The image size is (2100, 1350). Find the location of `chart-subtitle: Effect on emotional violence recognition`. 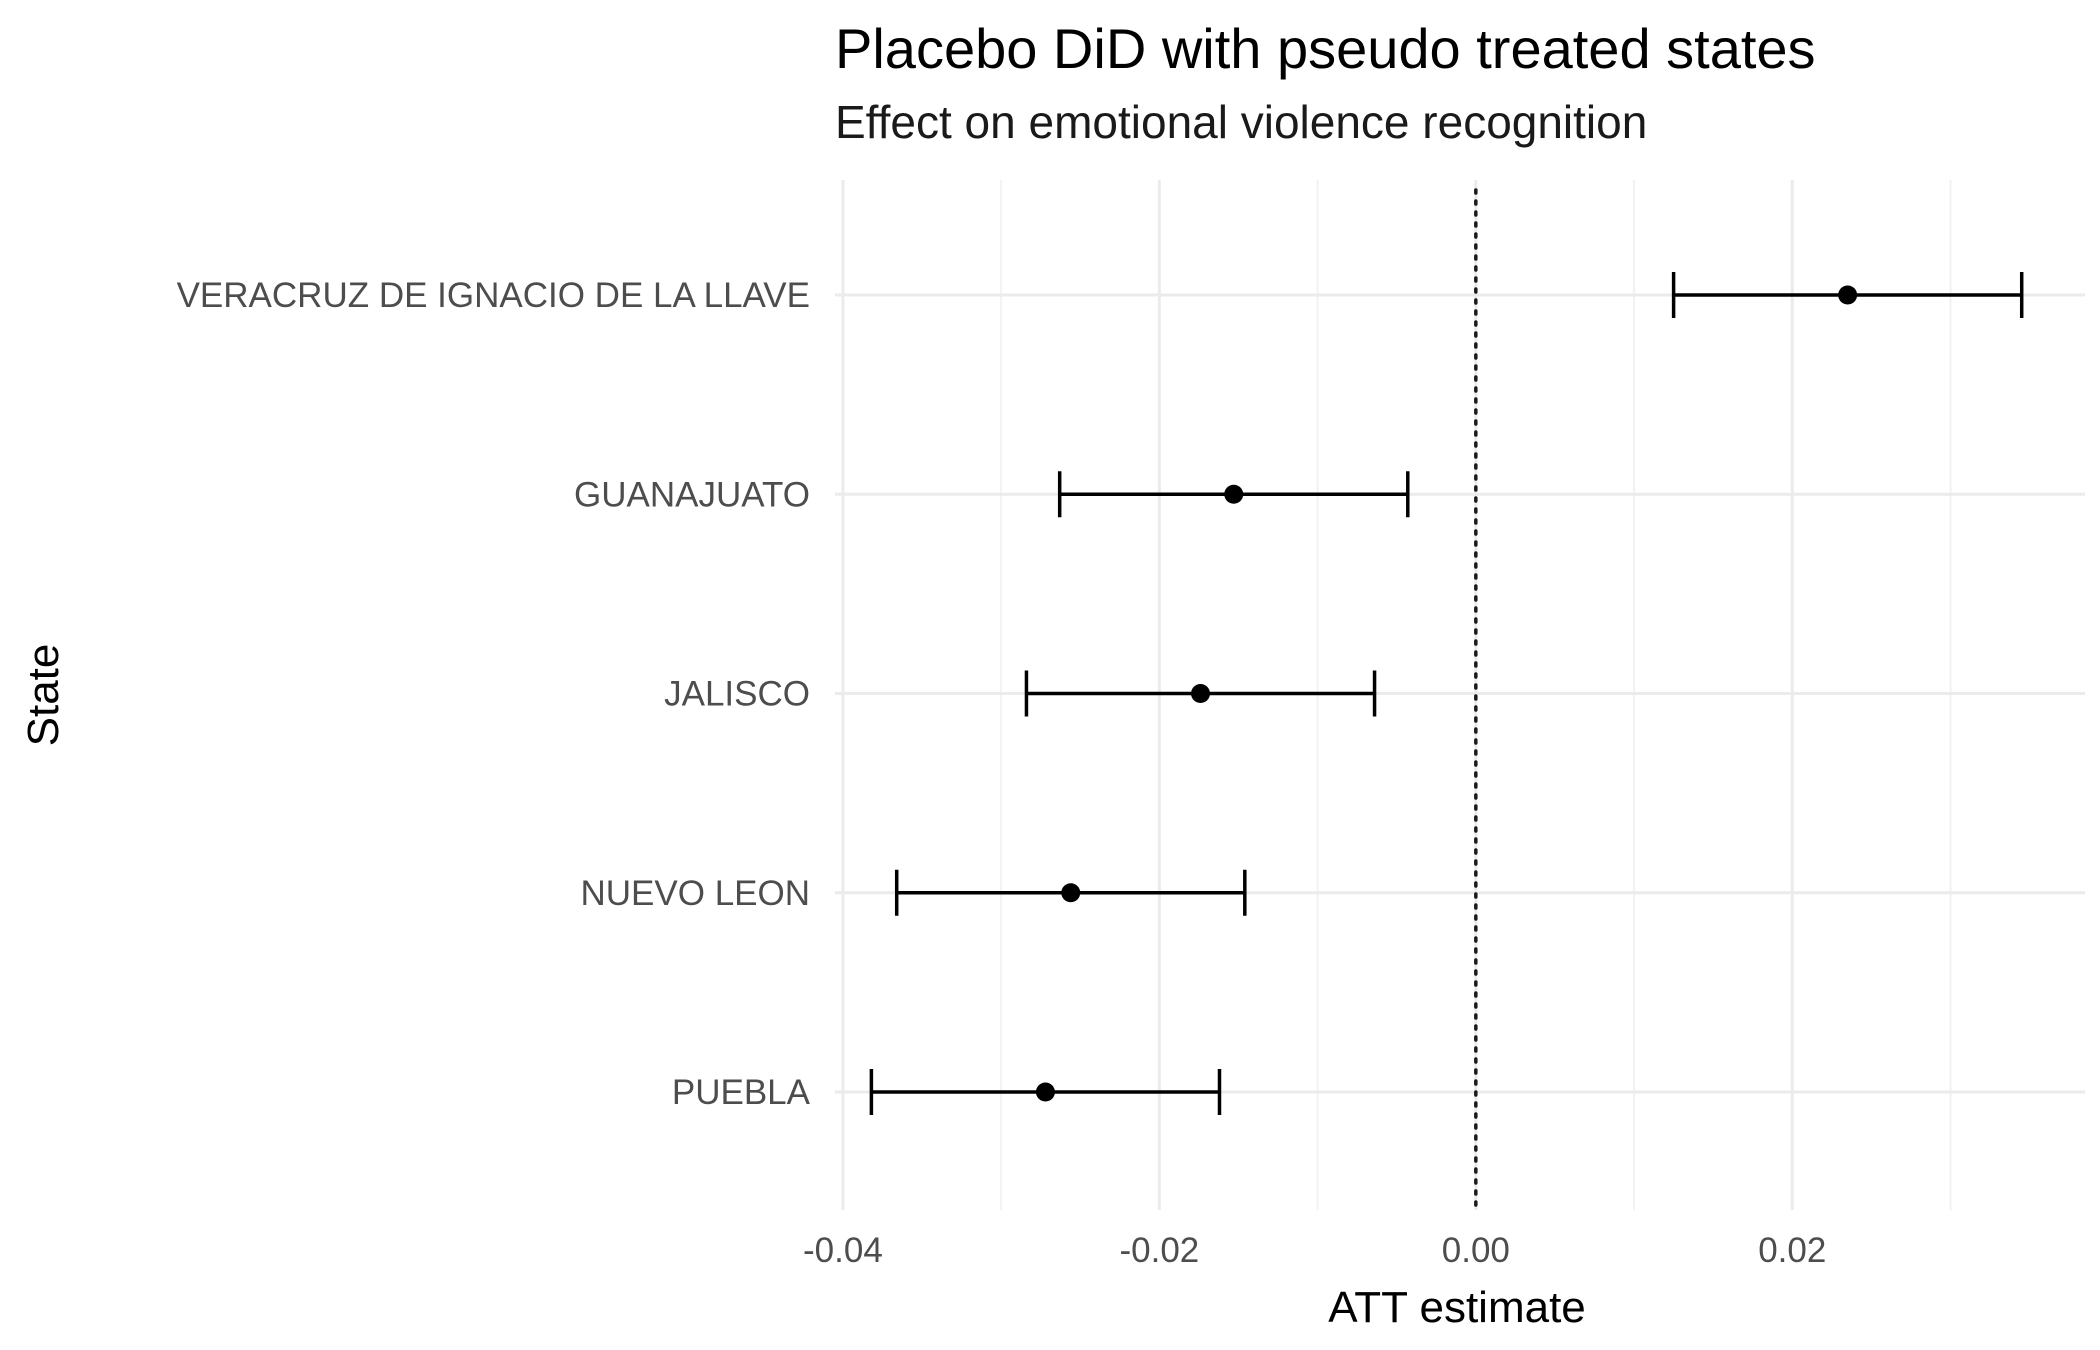

chart-subtitle: Effect on emotional violence recognition is located at coordinates (1241, 122).